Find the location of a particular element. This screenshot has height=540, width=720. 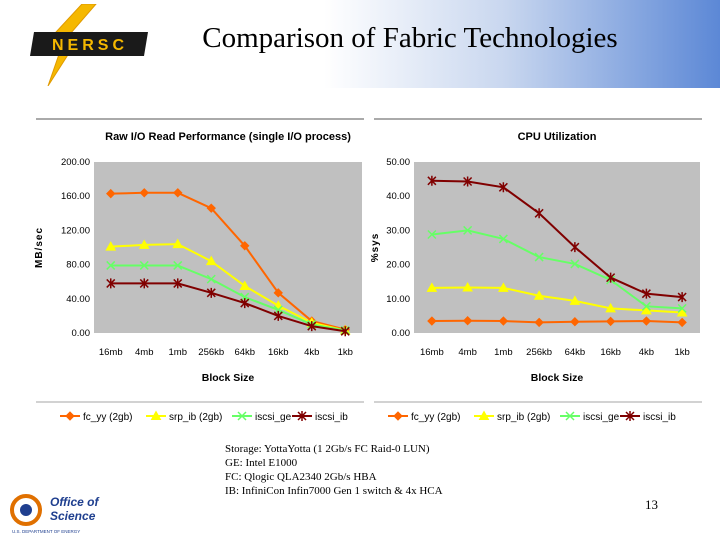

series-iscsi_ib is located at coordinates (557, 239).